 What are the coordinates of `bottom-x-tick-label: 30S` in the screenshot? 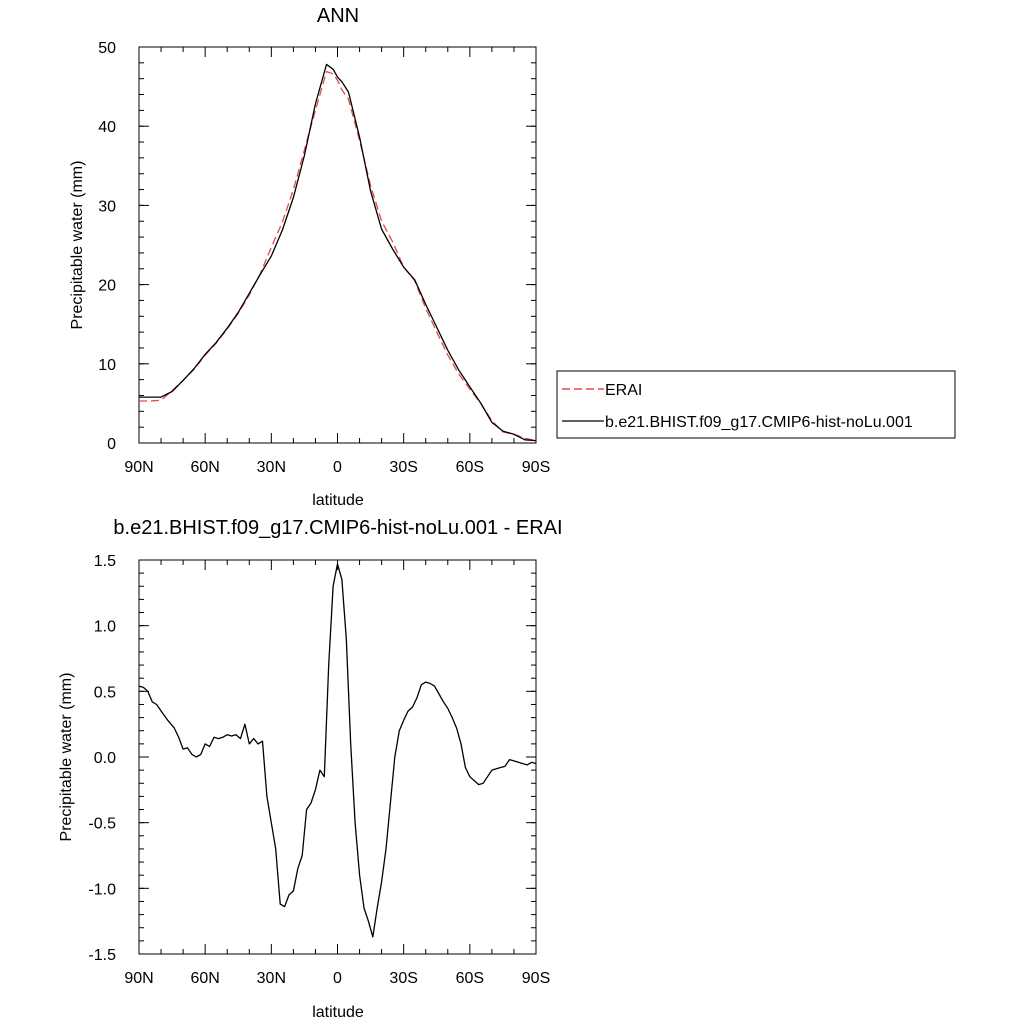 It's located at (403, 978).